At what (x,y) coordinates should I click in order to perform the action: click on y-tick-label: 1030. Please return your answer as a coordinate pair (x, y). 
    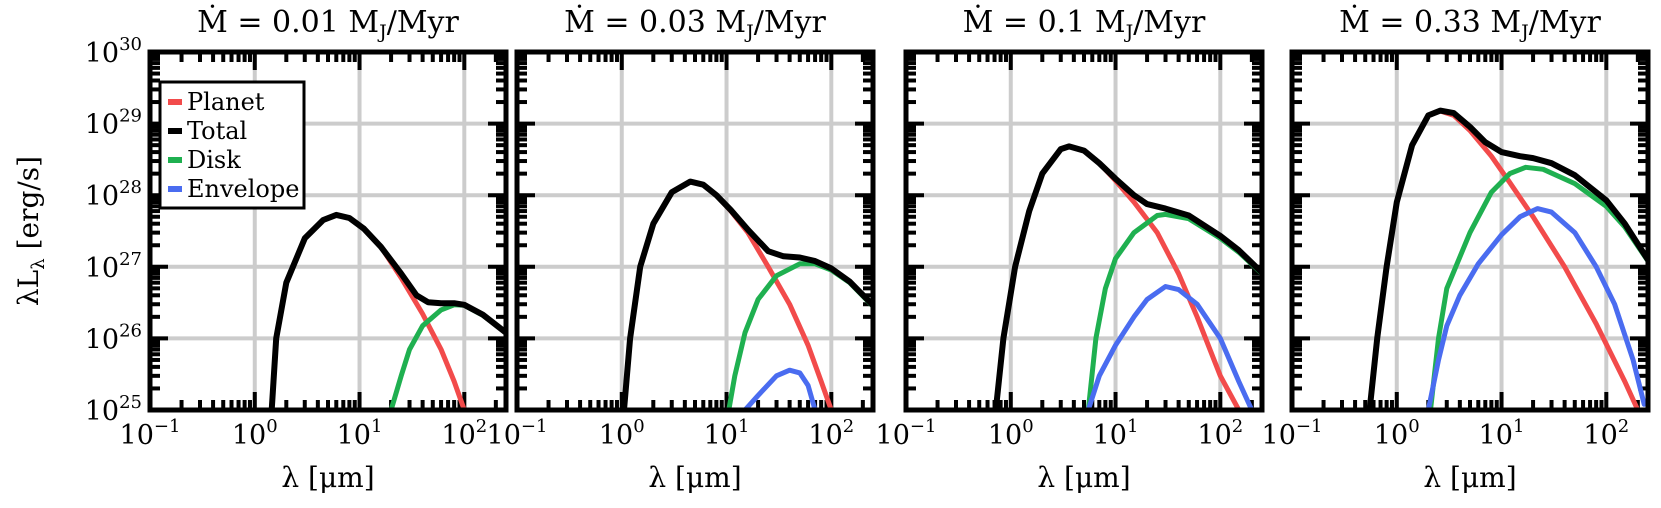
    Looking at the image, I should click on (113, 51).